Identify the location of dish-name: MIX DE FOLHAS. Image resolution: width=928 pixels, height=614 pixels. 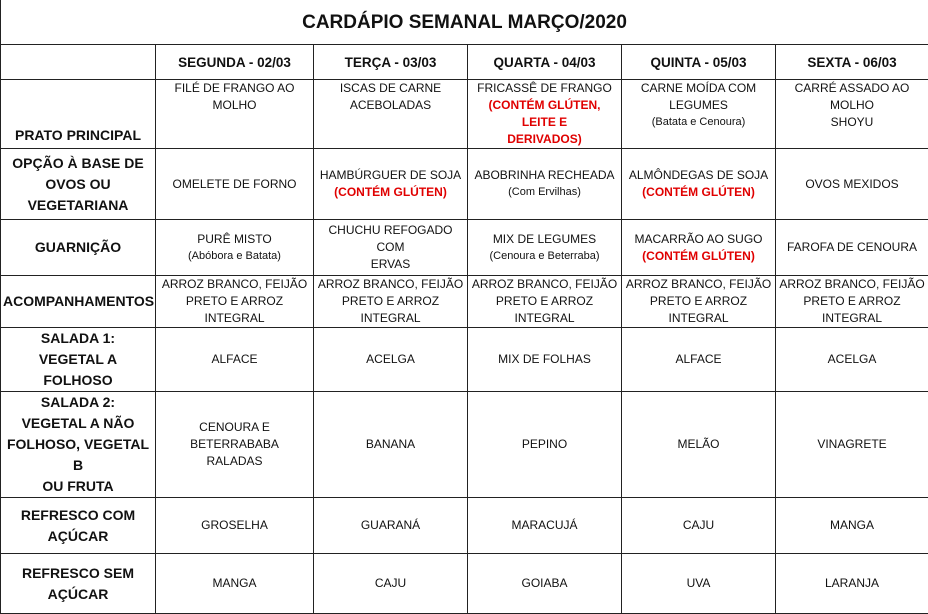
(544, 359).